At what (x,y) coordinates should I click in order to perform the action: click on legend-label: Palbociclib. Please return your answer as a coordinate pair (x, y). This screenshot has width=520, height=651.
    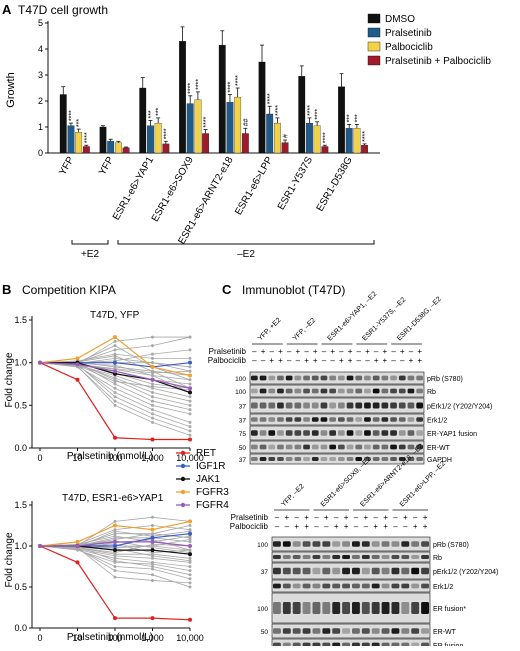
    Looking at the image, I should click on (409, 47).